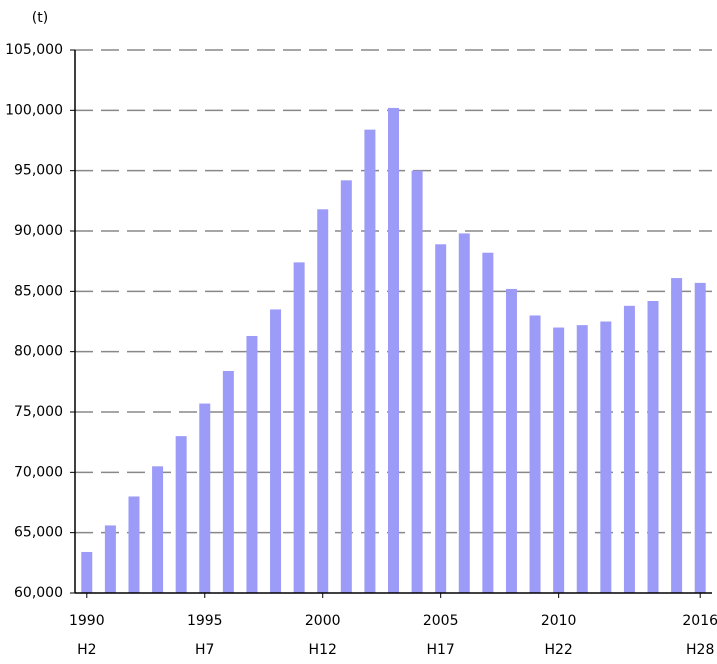  I want to click on x-tick-label: 1990, so click(87, 621).